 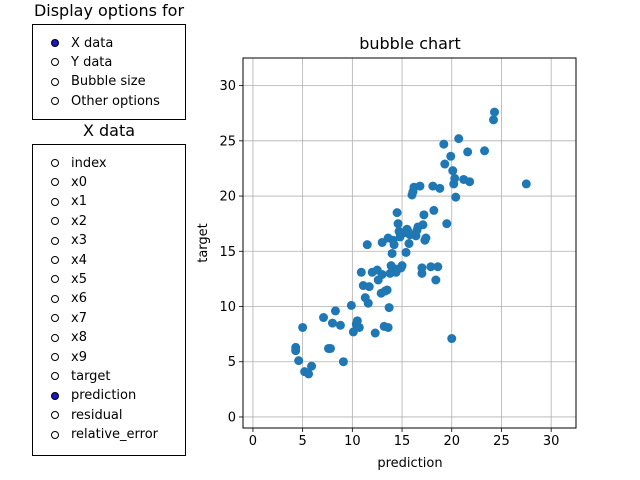 What do you see at coordinates (227, 86) in the screenshot?
I see `y-tick-label: 30` at bounding box center [227, 86].